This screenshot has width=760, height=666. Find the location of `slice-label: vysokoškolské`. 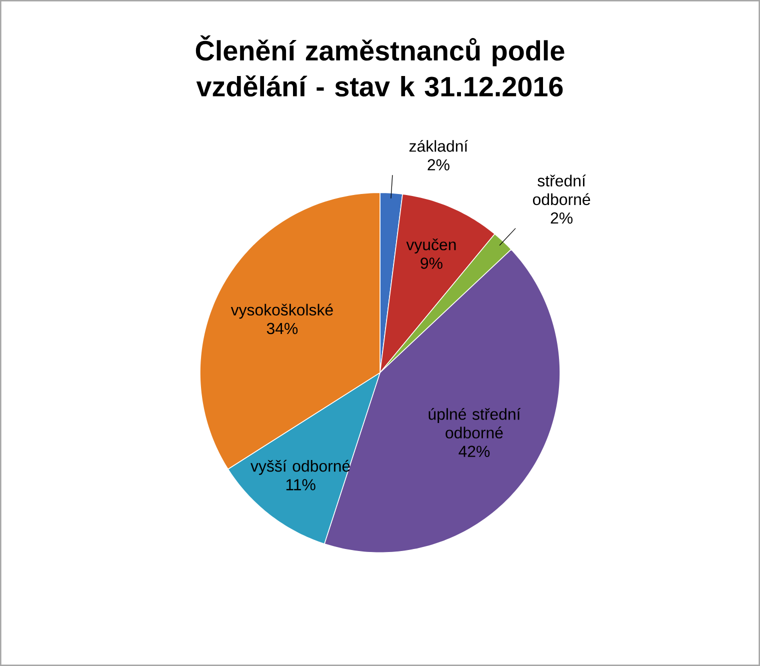

slice-label: vysokoškolské is located at coordinates (281, 311).